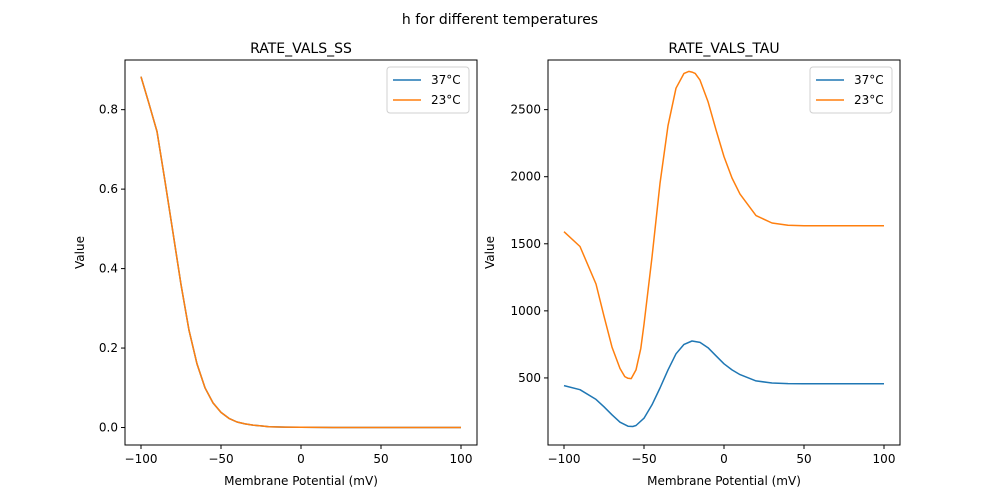 Image resolution: width=1000 pixels, height=504 pixels. I want to click on y-tick-label: 0.6, so click(108, 189).